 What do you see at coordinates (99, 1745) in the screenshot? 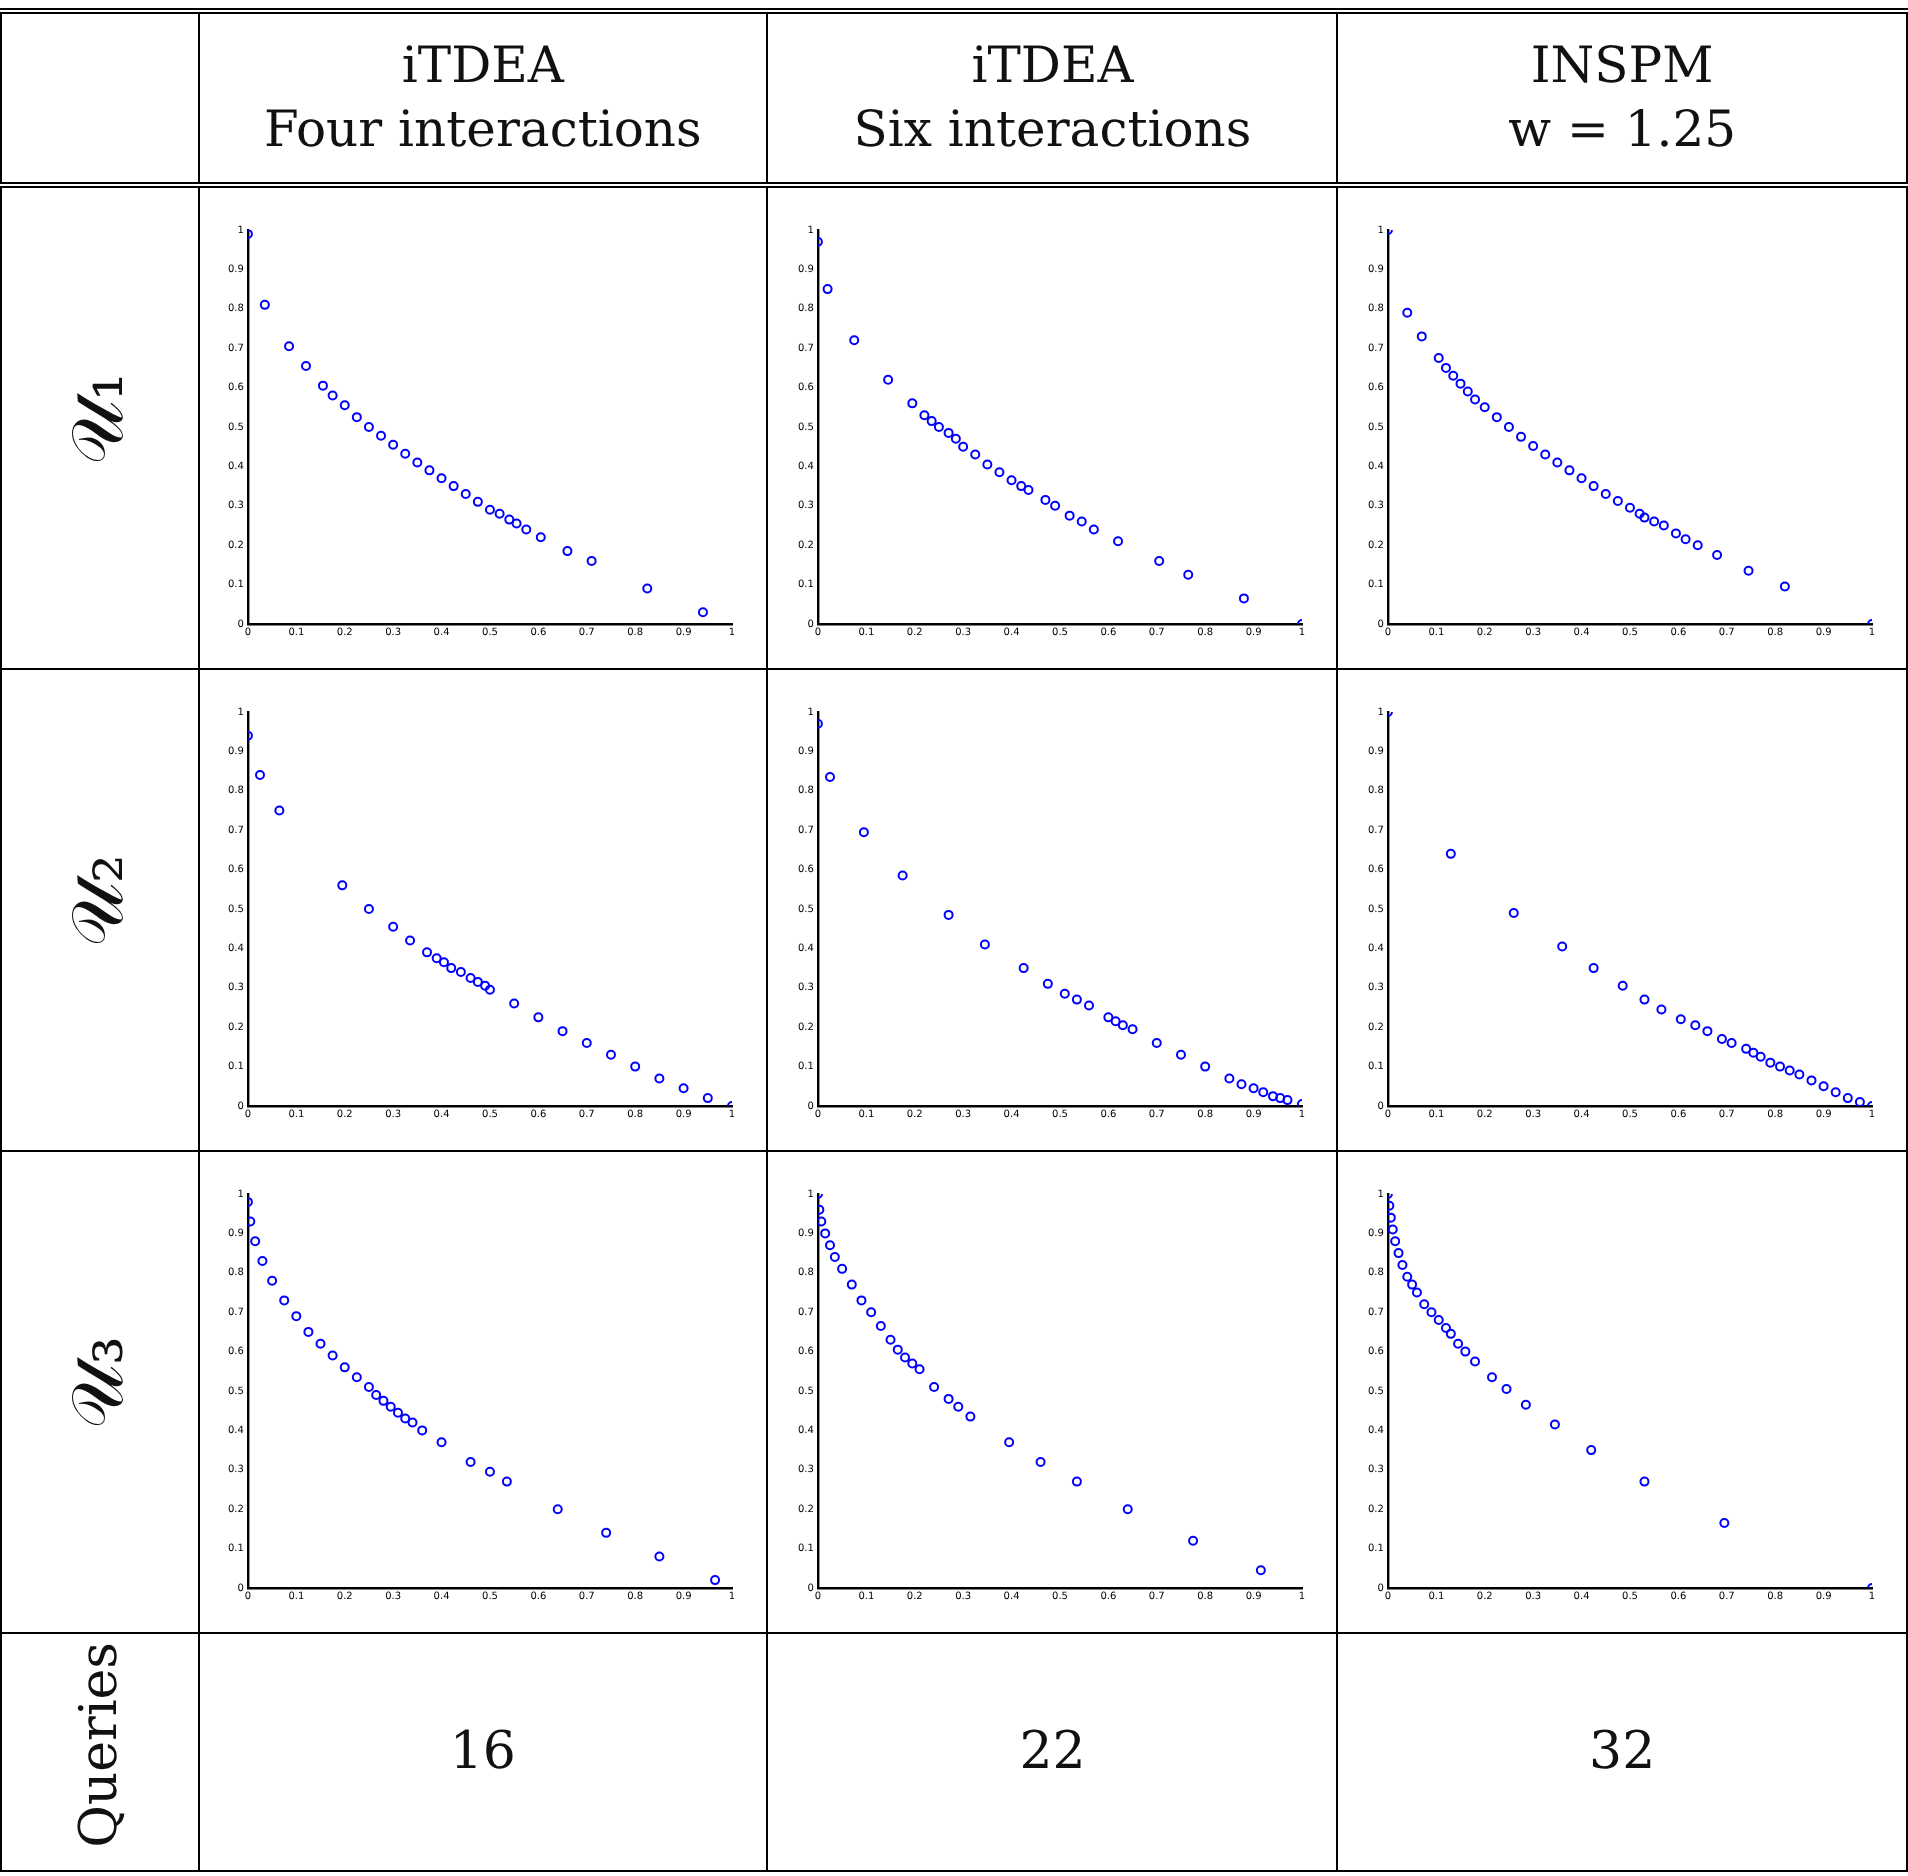
I see `text: Queries` at bounding box center [99, 1745].